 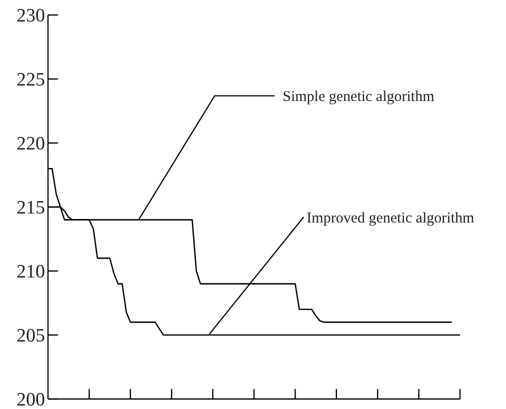 I want to click on y-tick-label: 205, so click(x=30, y=336).